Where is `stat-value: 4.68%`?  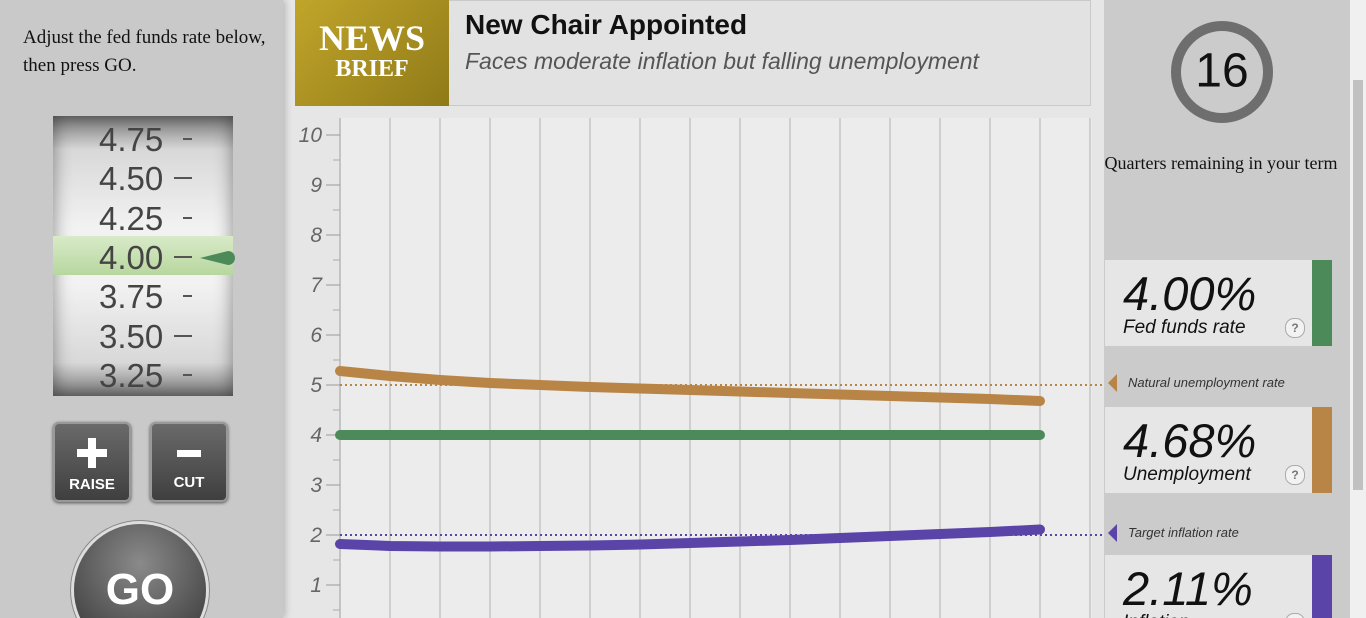
stat-value: 4.68% is located at coordinates (1190, 440).